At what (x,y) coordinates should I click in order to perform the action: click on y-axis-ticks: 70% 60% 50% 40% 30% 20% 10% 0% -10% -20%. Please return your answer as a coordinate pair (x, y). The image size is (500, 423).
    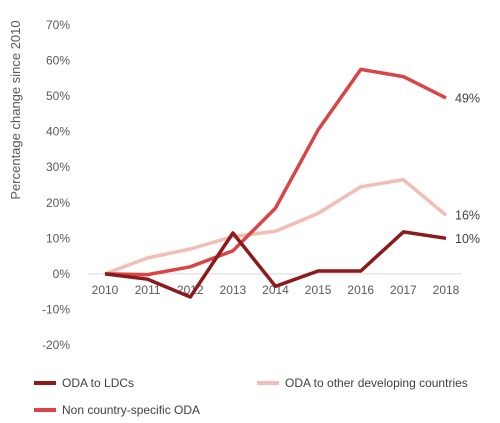
    Looking at the image, I should click on (56, 185).